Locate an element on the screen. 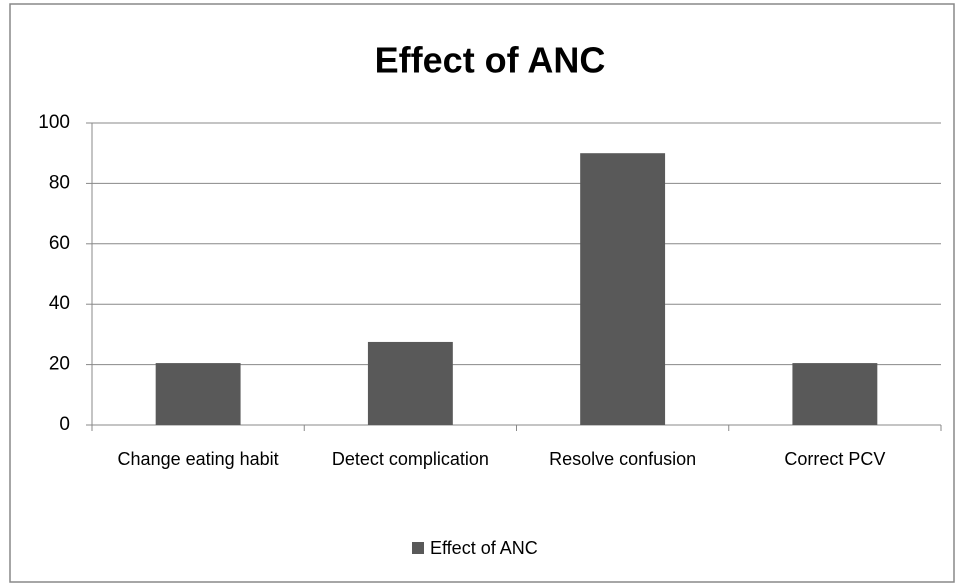  legend-label: Effect of ANC is located at coordinates (484, 548).